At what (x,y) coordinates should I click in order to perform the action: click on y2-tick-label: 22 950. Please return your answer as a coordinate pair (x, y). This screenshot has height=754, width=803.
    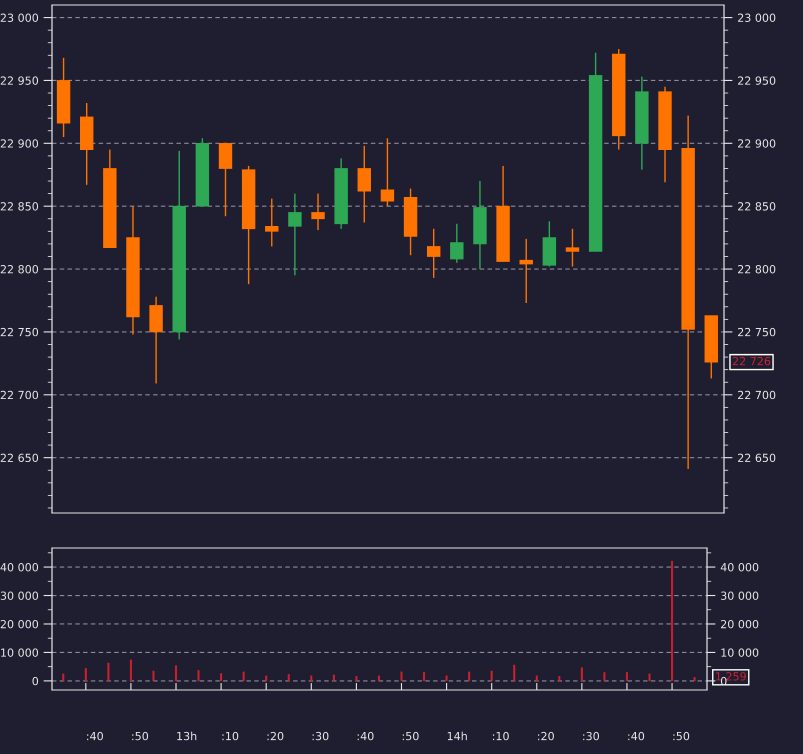
    Looking at the image, I should click on (757, 80).